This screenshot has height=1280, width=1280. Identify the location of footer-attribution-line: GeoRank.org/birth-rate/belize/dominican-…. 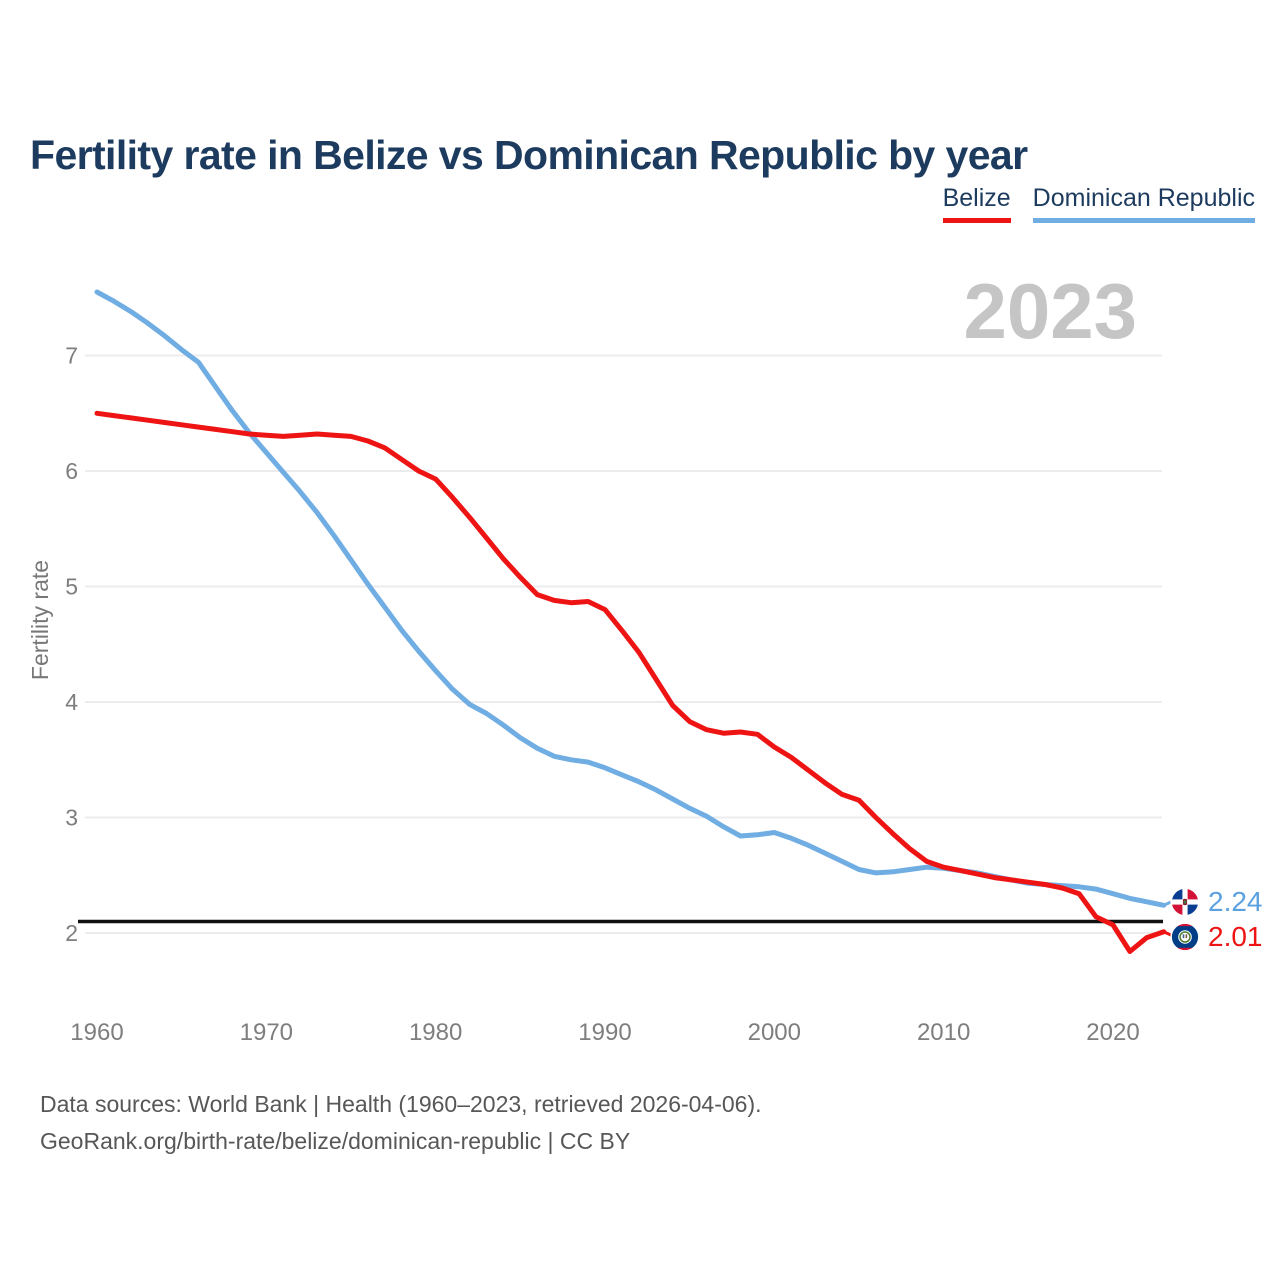
(335, 1141).